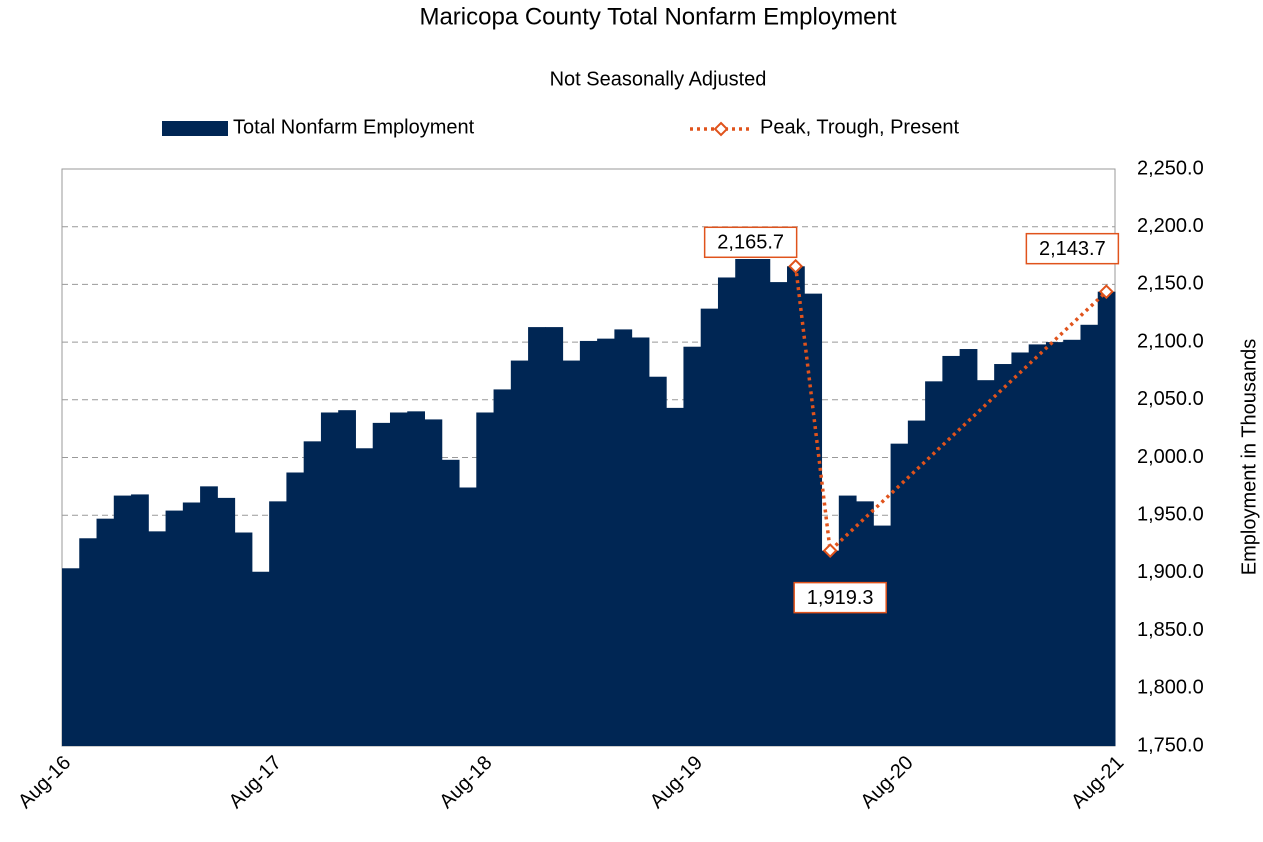  What do you see at coordinates (887, 782) in the screenshot?
I see `x-tick-label: Aug-20` at bounding box center [887, 782].